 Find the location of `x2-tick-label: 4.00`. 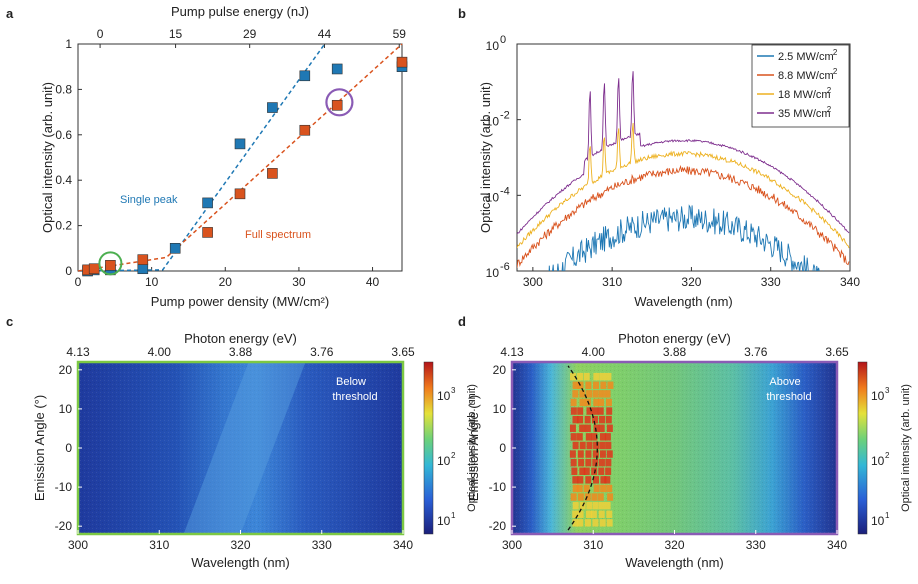

x2-tick-label: 4.00 is located at coordinates (594, 352).